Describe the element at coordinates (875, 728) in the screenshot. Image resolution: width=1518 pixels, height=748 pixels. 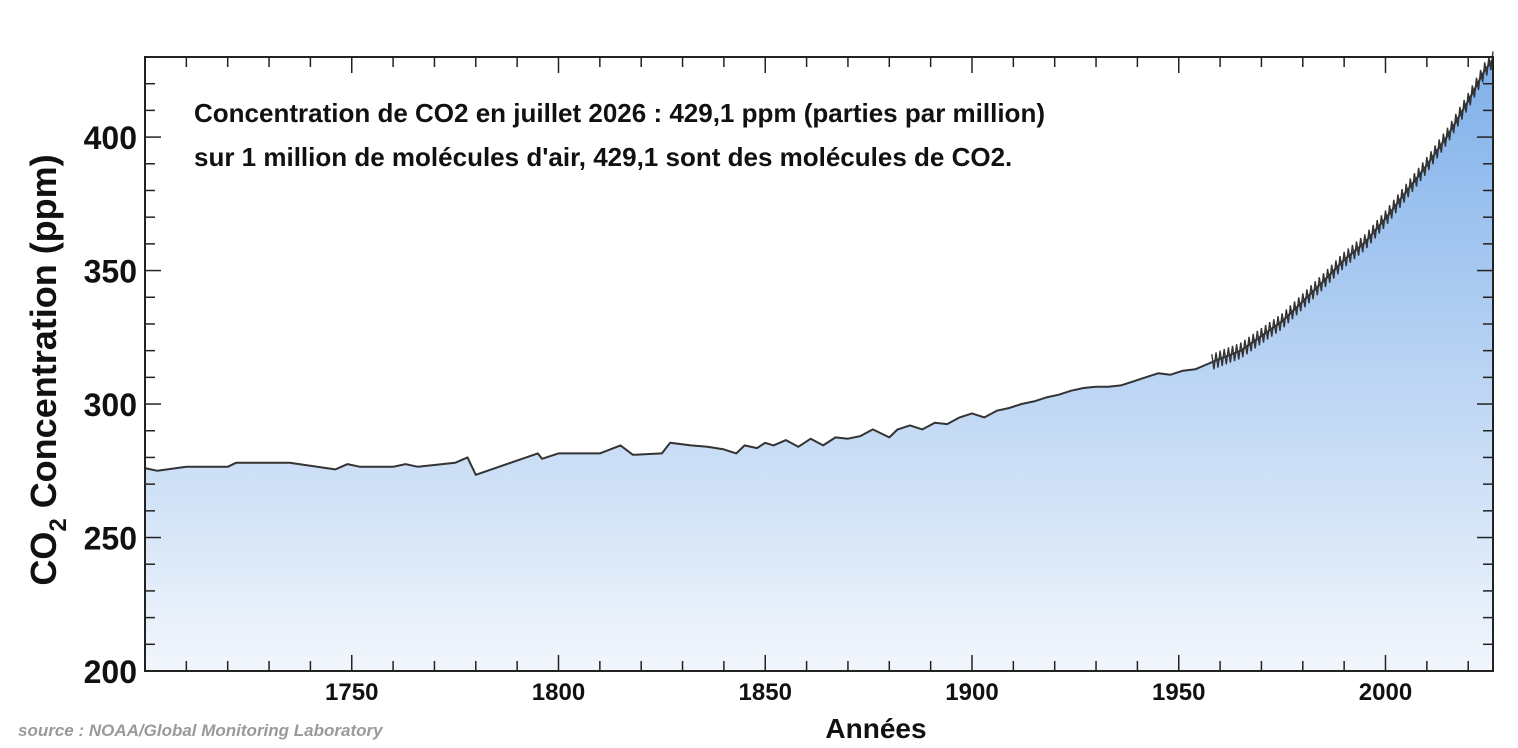
I see `x-axis-label: Années` at that location.